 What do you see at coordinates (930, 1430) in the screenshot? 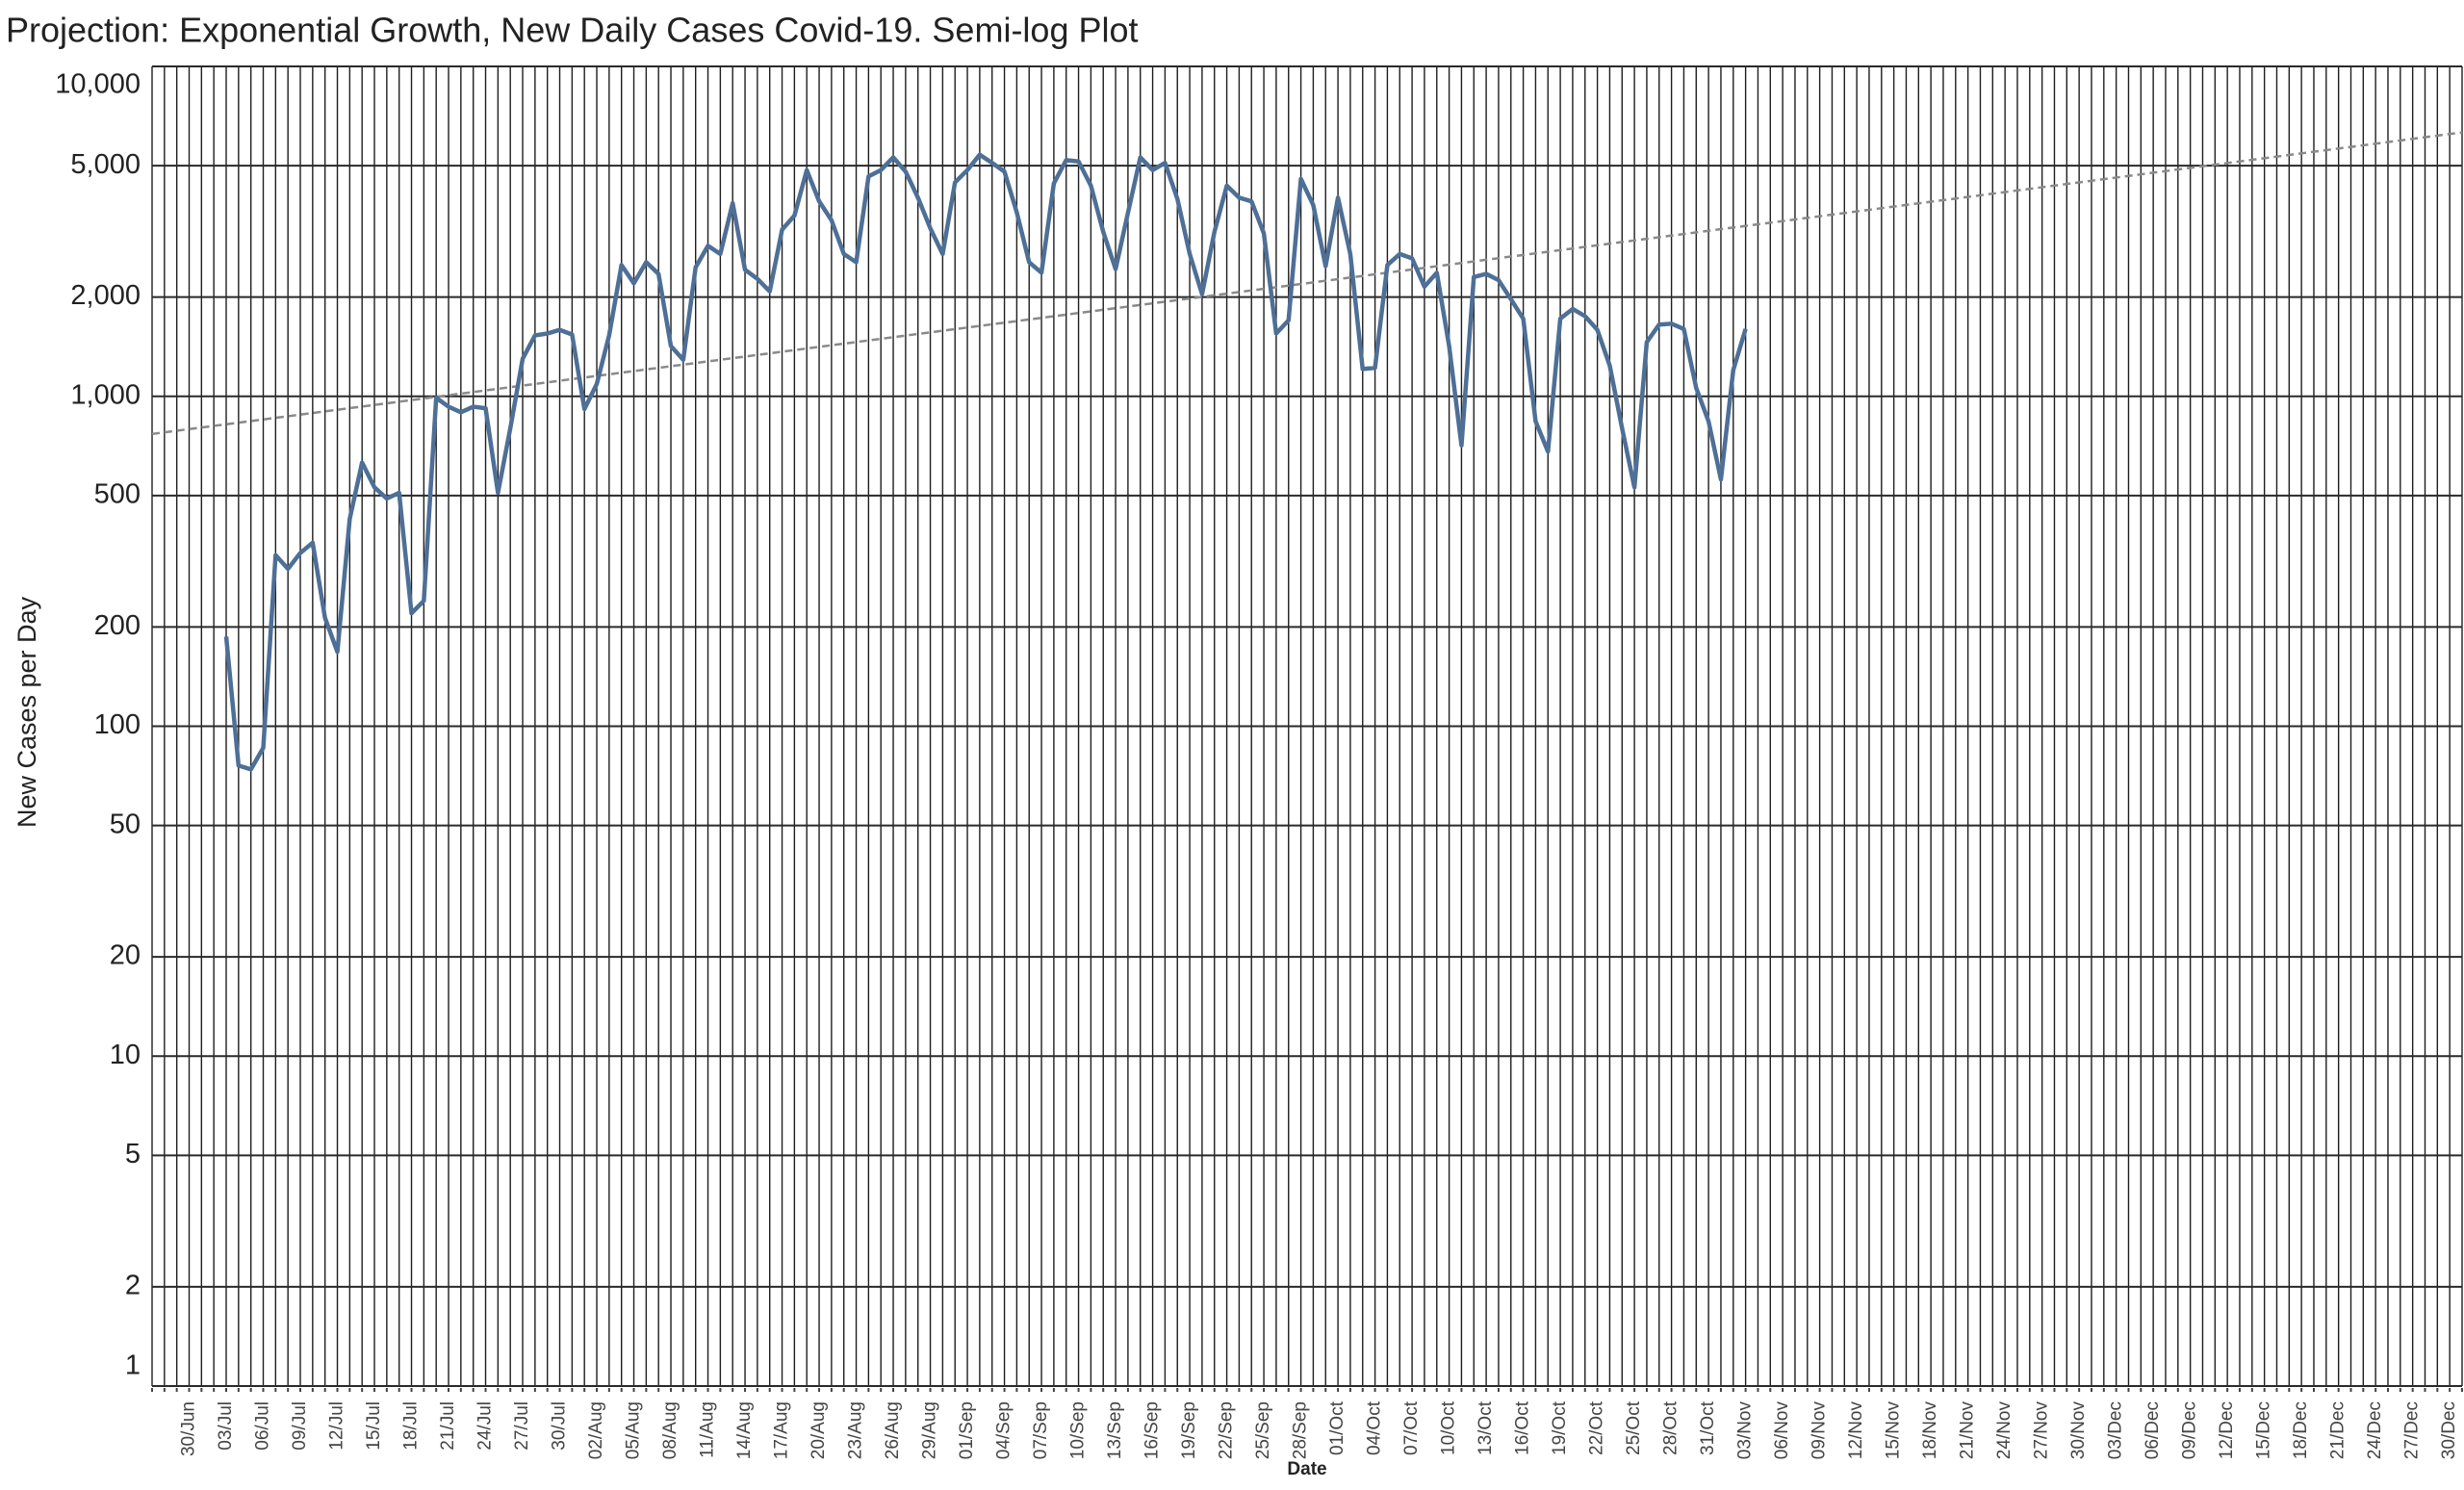
I see `x-tick-label: 29/Aug` at bounding box center [930, 1430].